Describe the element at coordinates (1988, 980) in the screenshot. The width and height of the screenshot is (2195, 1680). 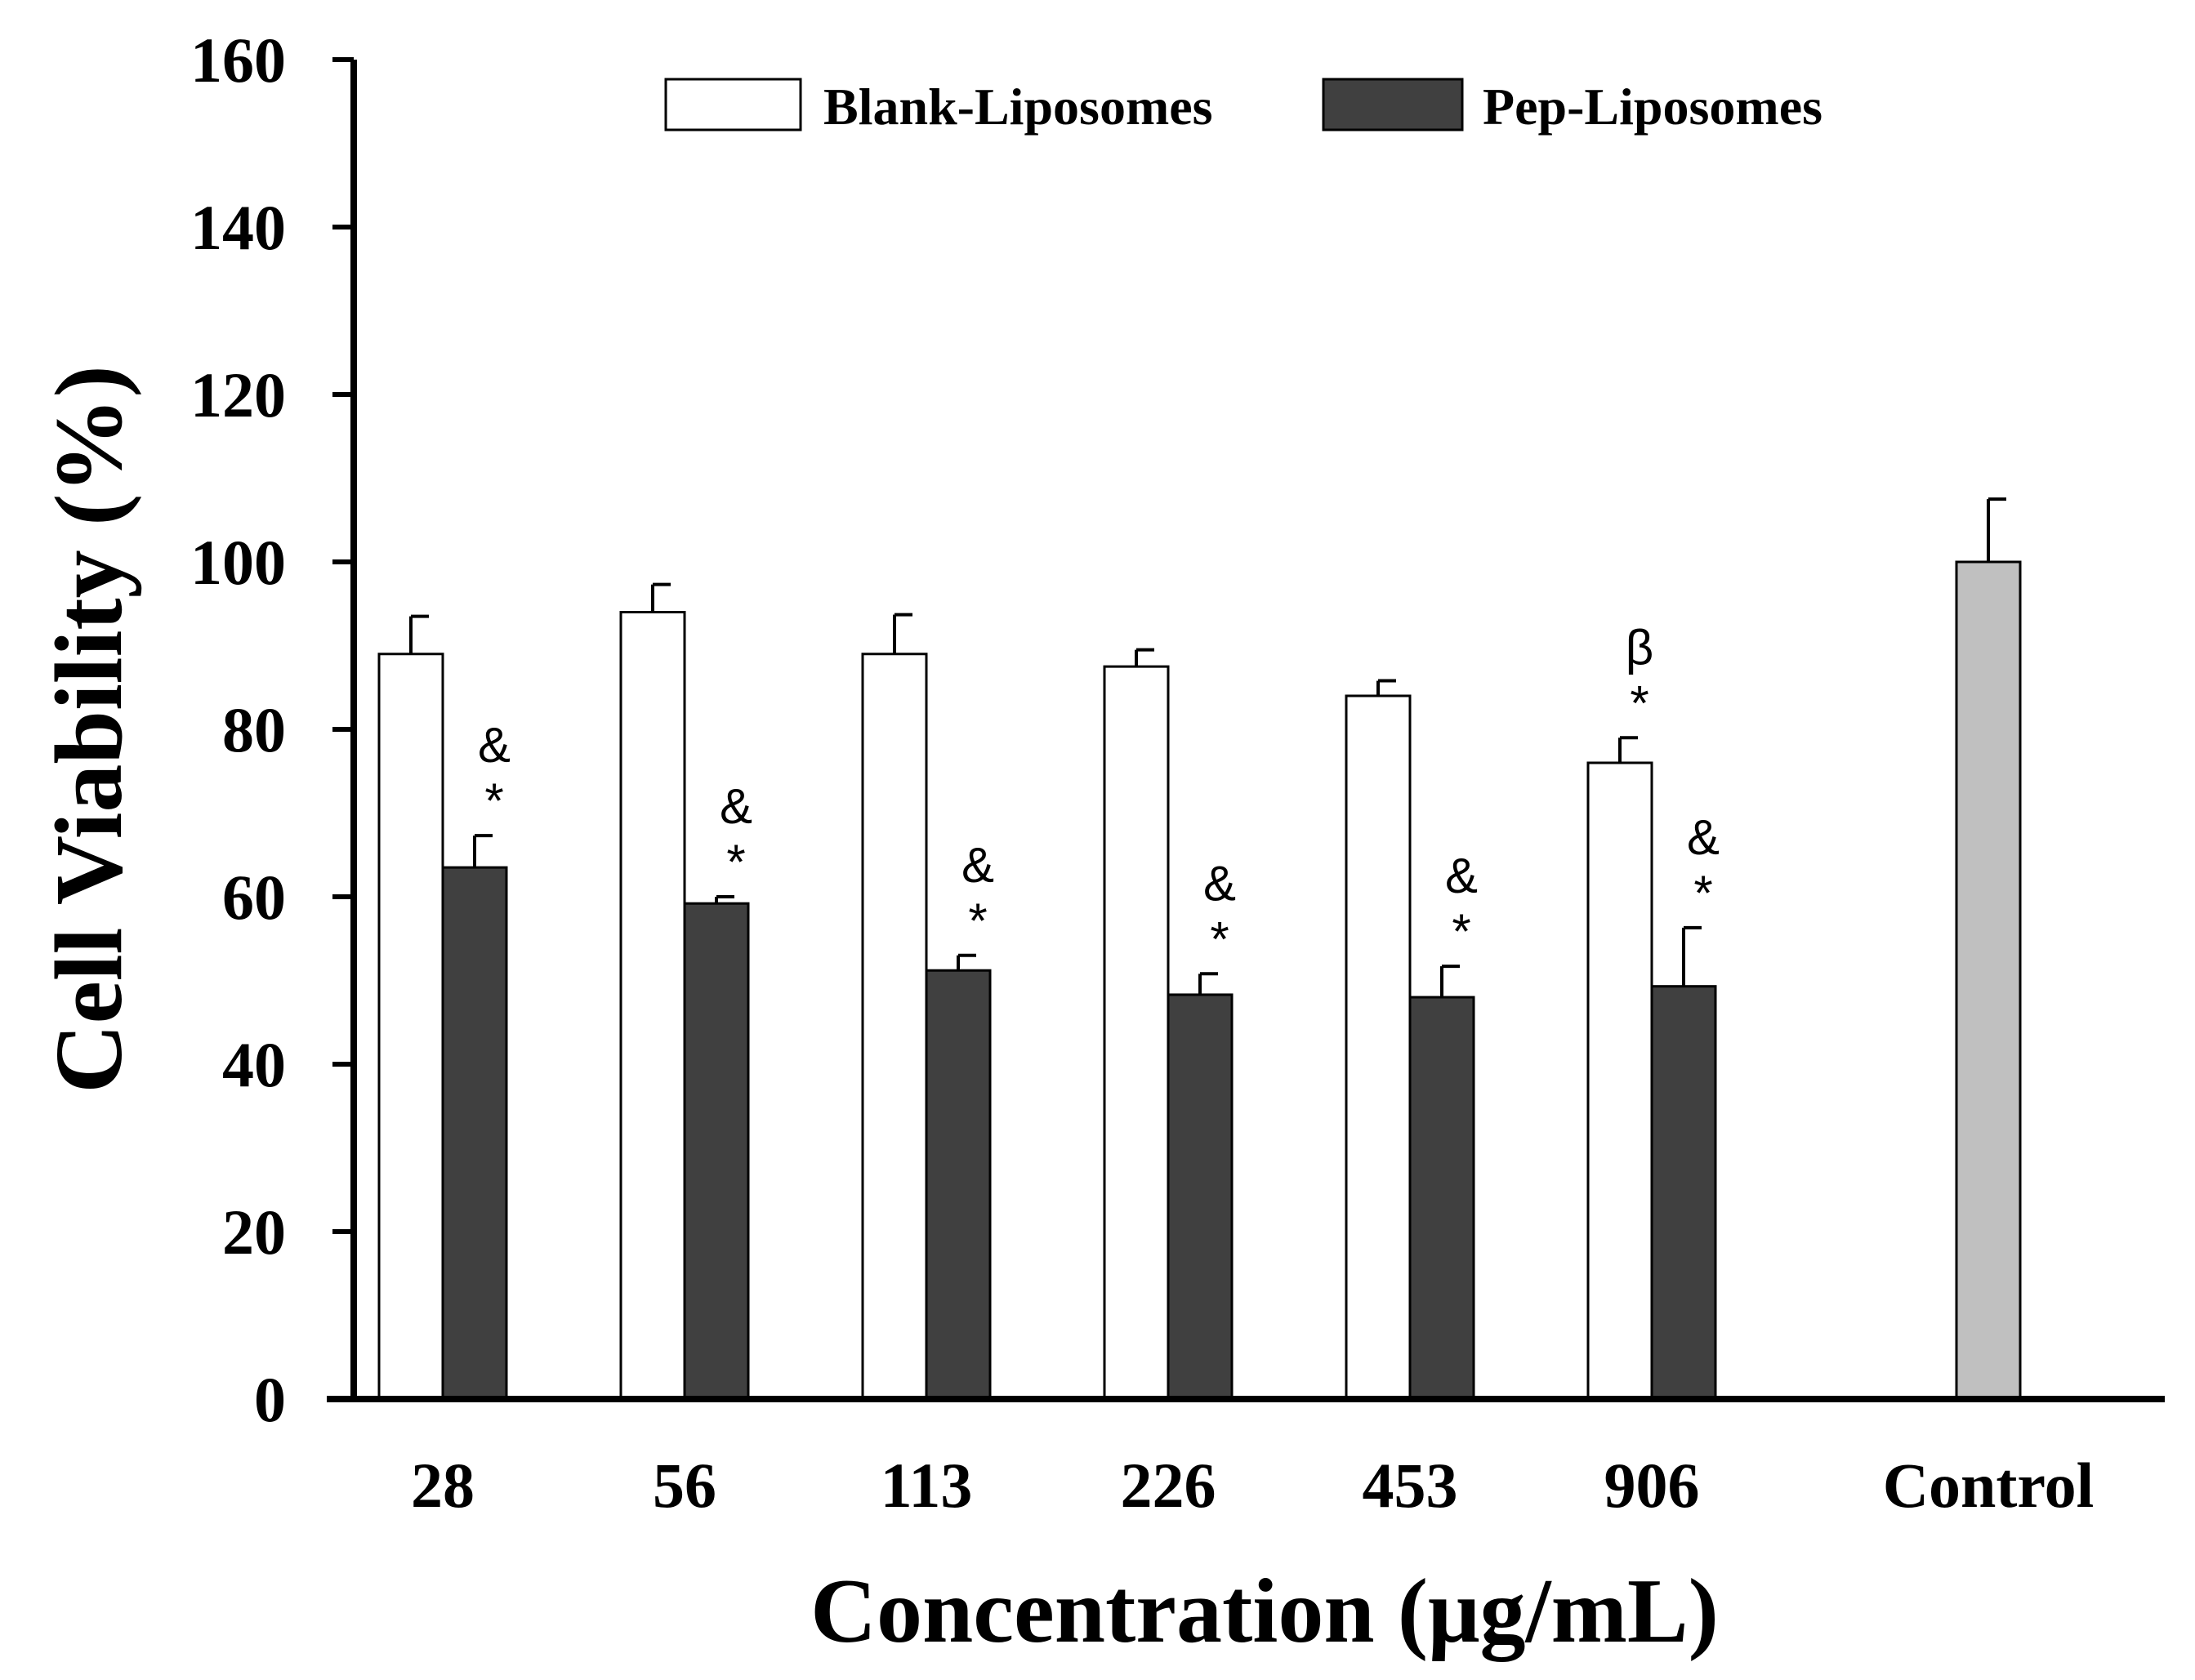
I see `bar-control` at that location.